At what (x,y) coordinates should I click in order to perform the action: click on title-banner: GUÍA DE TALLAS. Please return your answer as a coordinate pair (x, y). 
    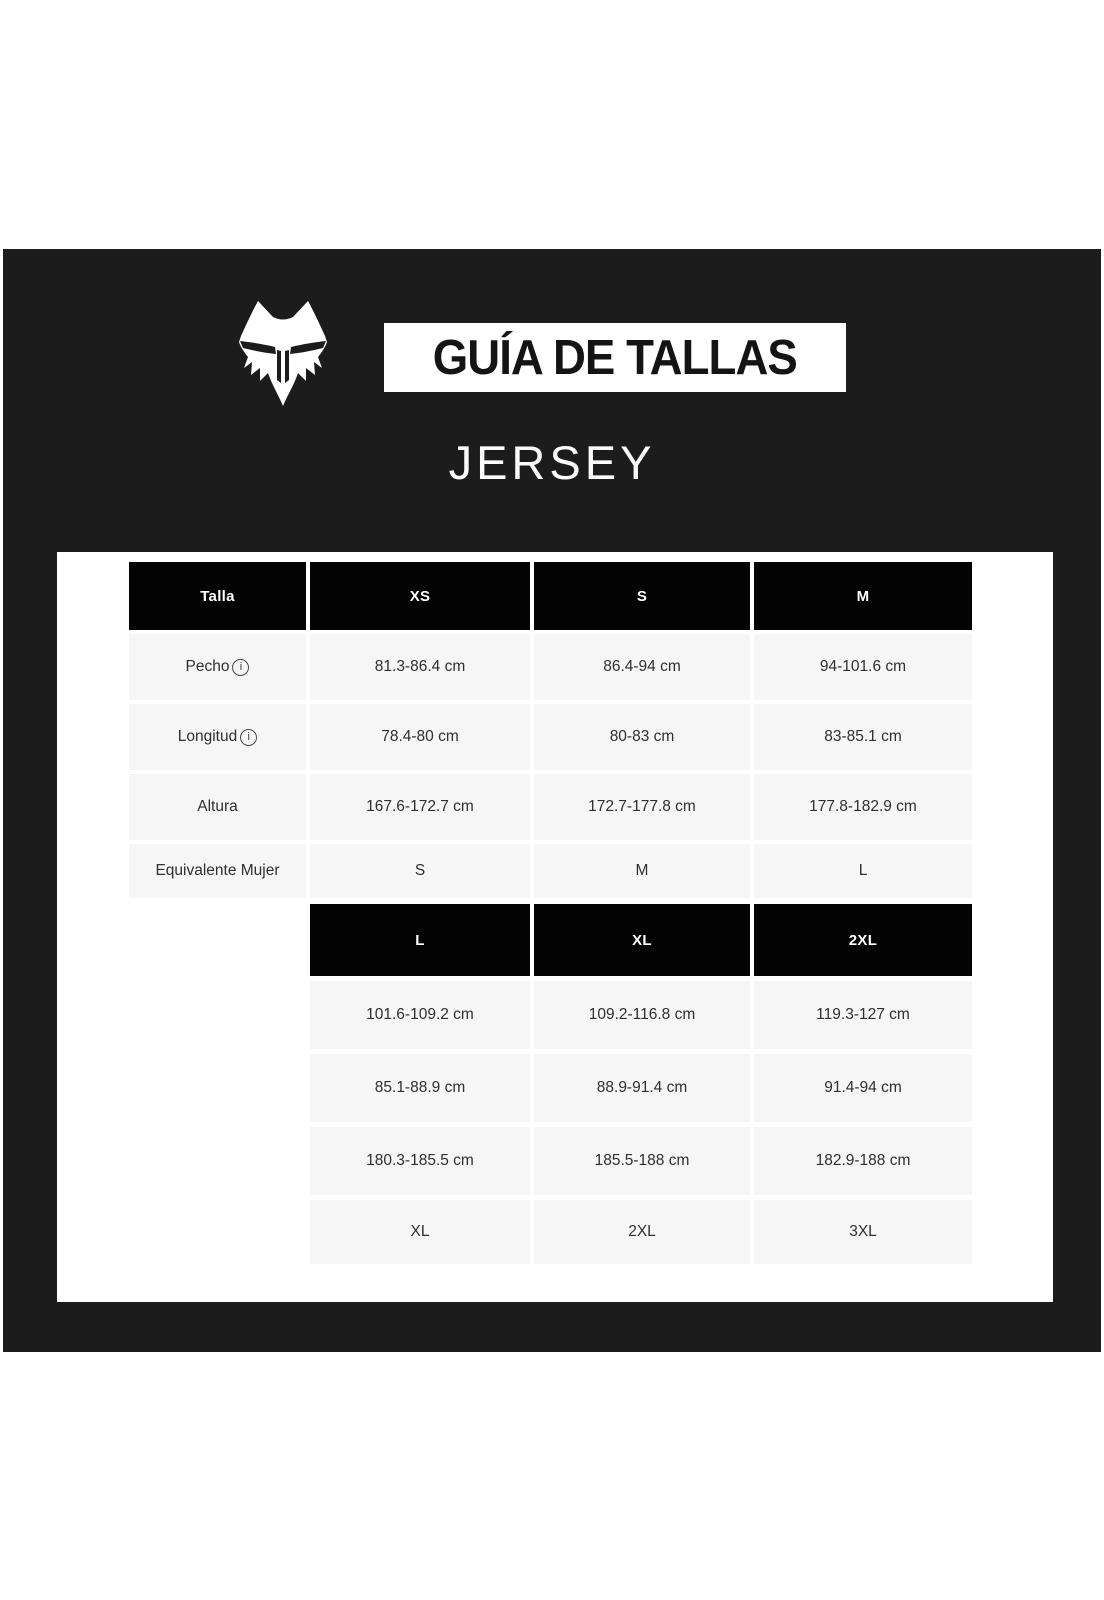
    Looking at the image, I should click on (615, 357).